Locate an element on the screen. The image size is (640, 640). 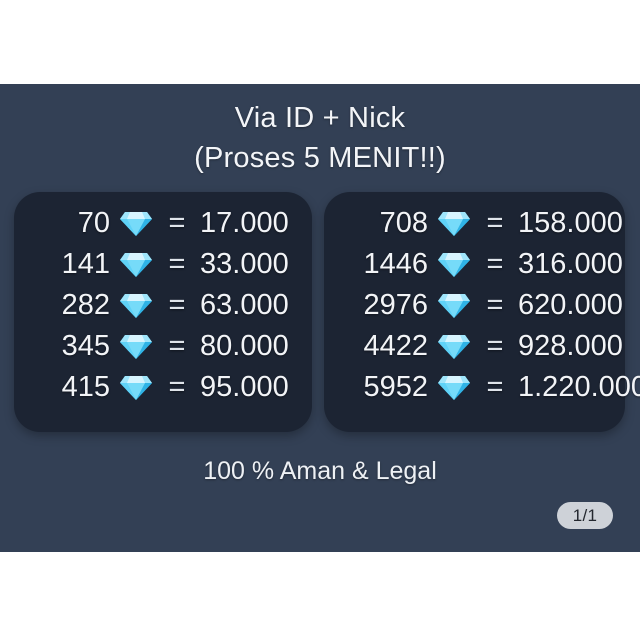
diamond-quantity: 5952 is located at coordinates (395, 387).